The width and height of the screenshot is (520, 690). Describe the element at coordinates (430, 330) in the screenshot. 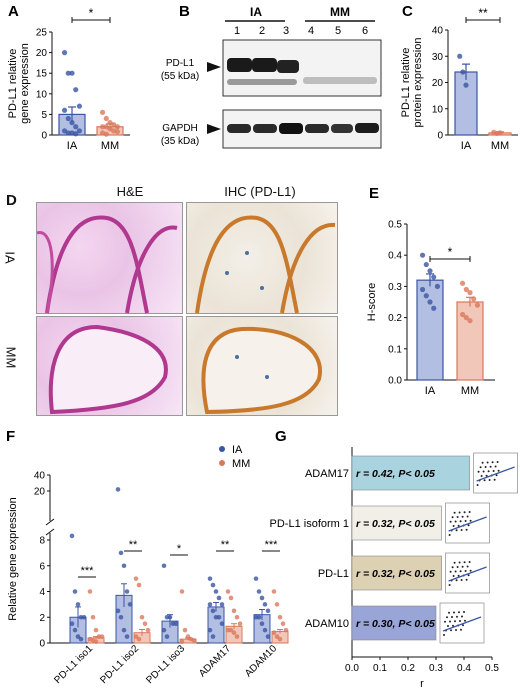

I see `bar-ia` at that location.